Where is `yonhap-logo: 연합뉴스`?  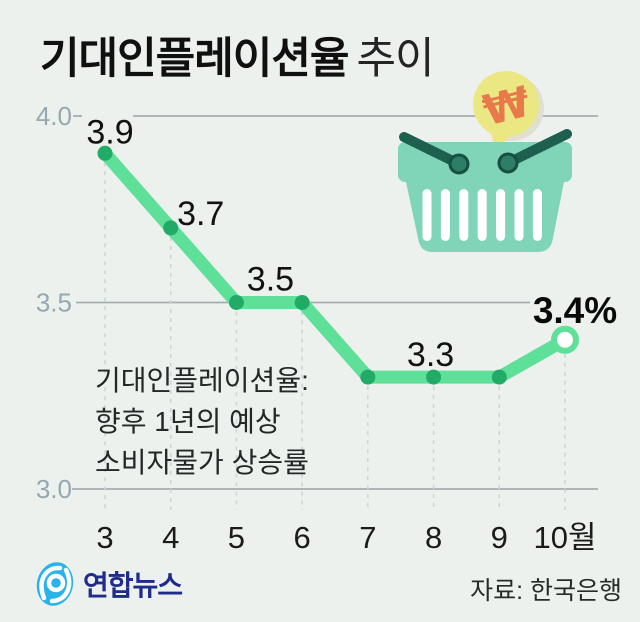
yonhap-logo: 연합뉴스 is located at coordinates (108, 584).